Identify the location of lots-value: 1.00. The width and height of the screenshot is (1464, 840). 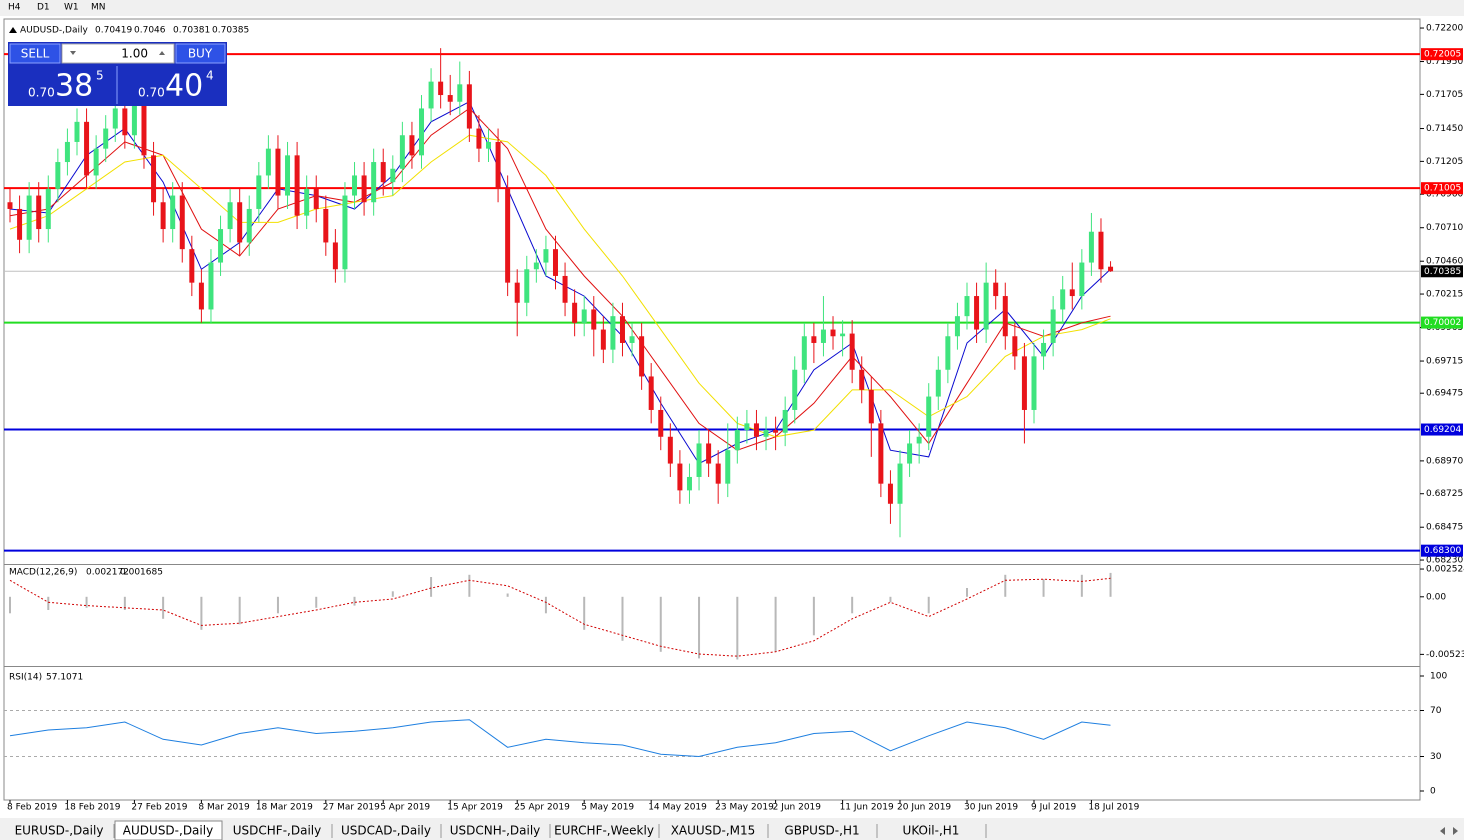
(134, 54).